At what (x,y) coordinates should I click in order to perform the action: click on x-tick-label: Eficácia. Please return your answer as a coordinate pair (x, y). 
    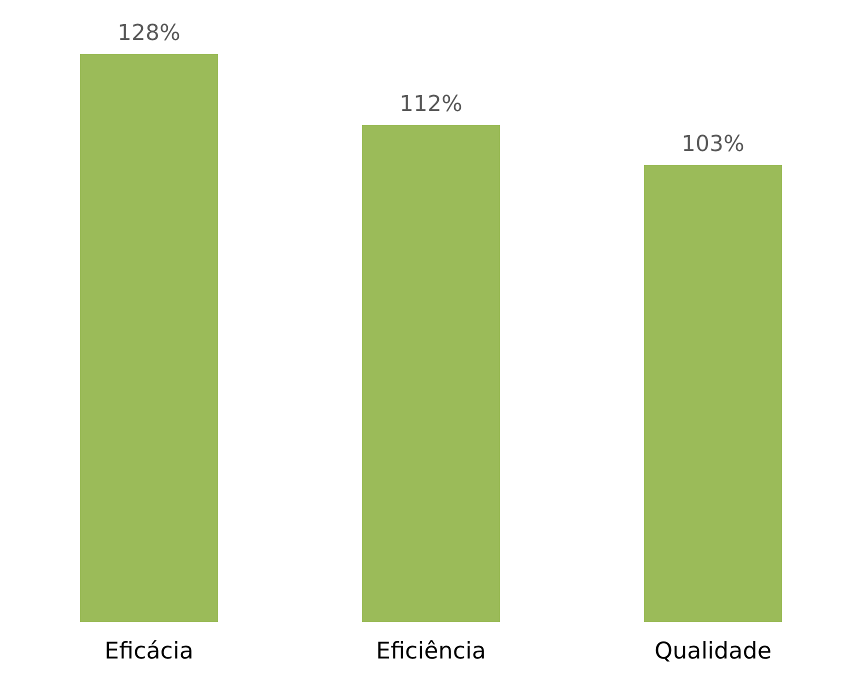
    Looking at the image, I should click on (149, 651).